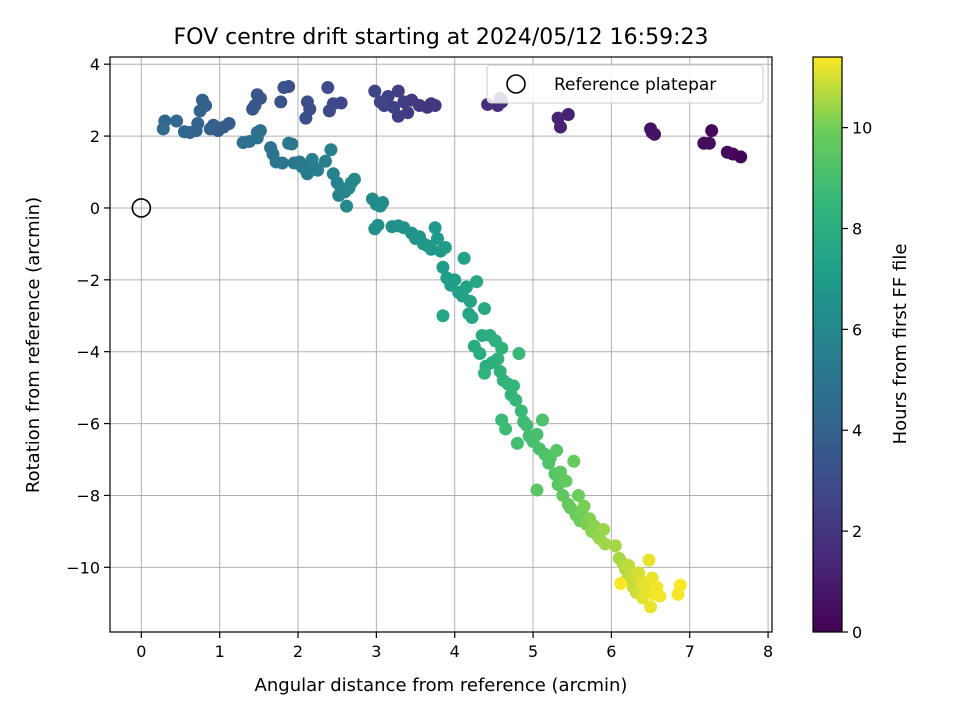  Describe the element at coordinates (88, 495) in the screenshot. I see `y-tick-label: −8` at that location.